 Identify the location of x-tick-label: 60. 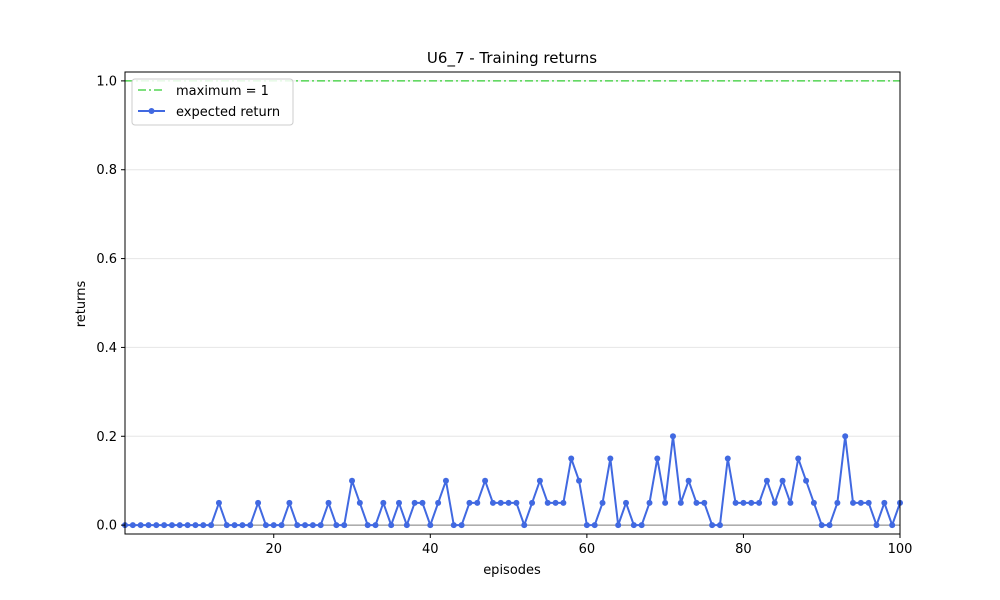
(587, 549).